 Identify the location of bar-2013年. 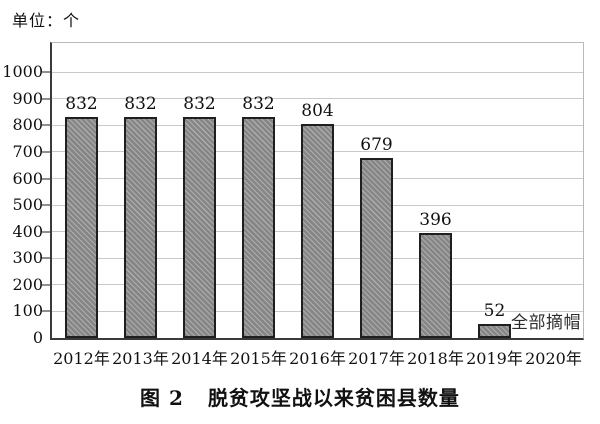
(140, 227).